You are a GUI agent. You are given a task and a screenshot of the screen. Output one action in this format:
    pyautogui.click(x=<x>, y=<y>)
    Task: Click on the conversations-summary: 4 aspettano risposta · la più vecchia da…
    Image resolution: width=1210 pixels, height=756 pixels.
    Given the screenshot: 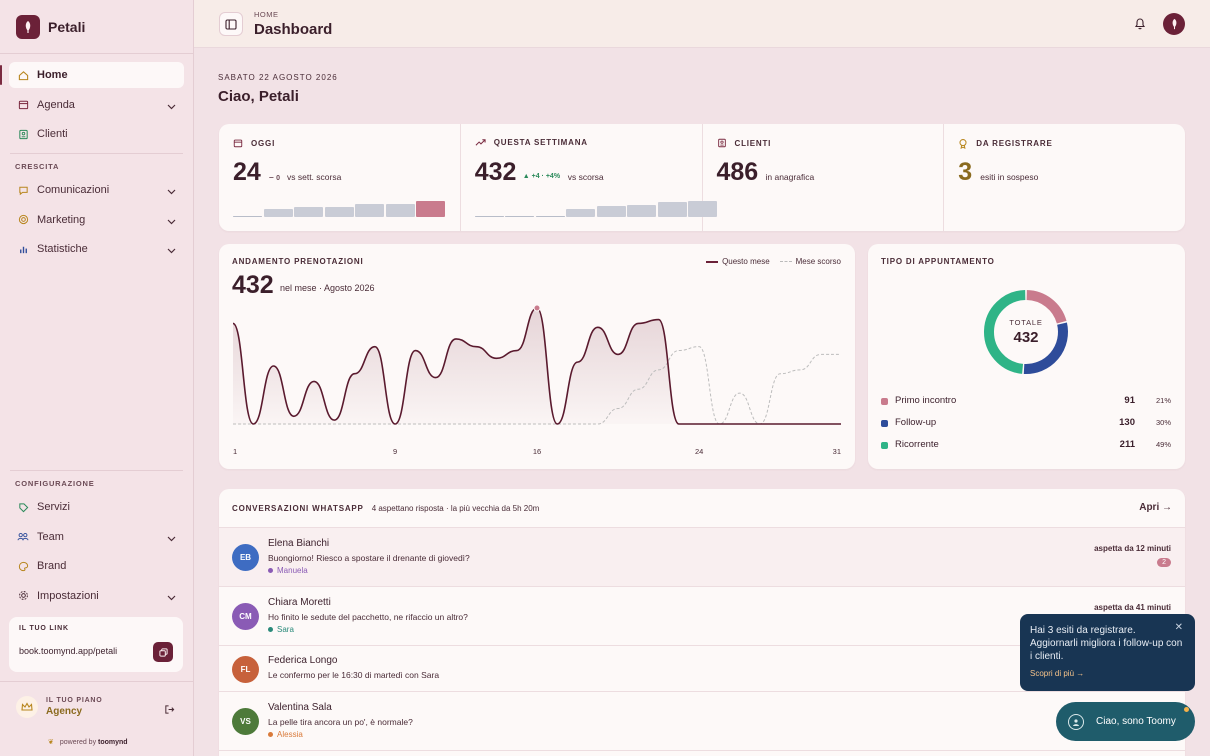 What is the action you would take?
    pyautogui.click(x=455, y=508)
    